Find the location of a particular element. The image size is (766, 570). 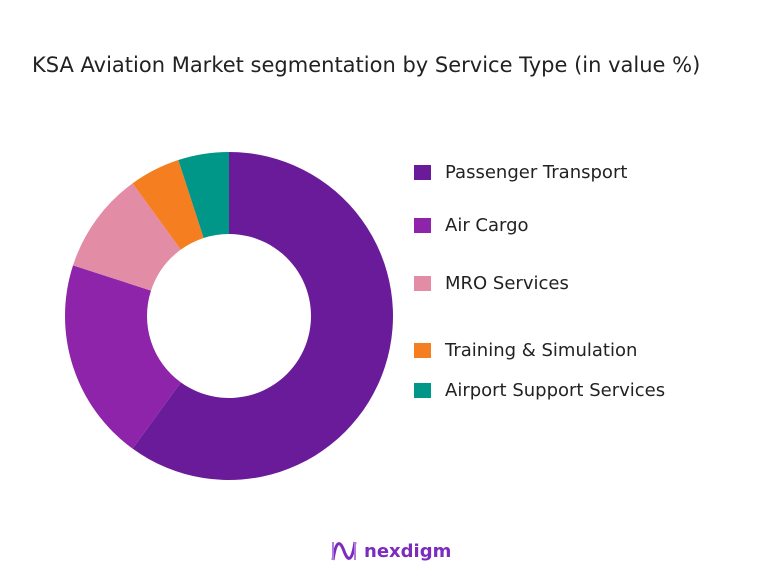

legend-item: Airport Support Services is located at coordinates (539, 390).